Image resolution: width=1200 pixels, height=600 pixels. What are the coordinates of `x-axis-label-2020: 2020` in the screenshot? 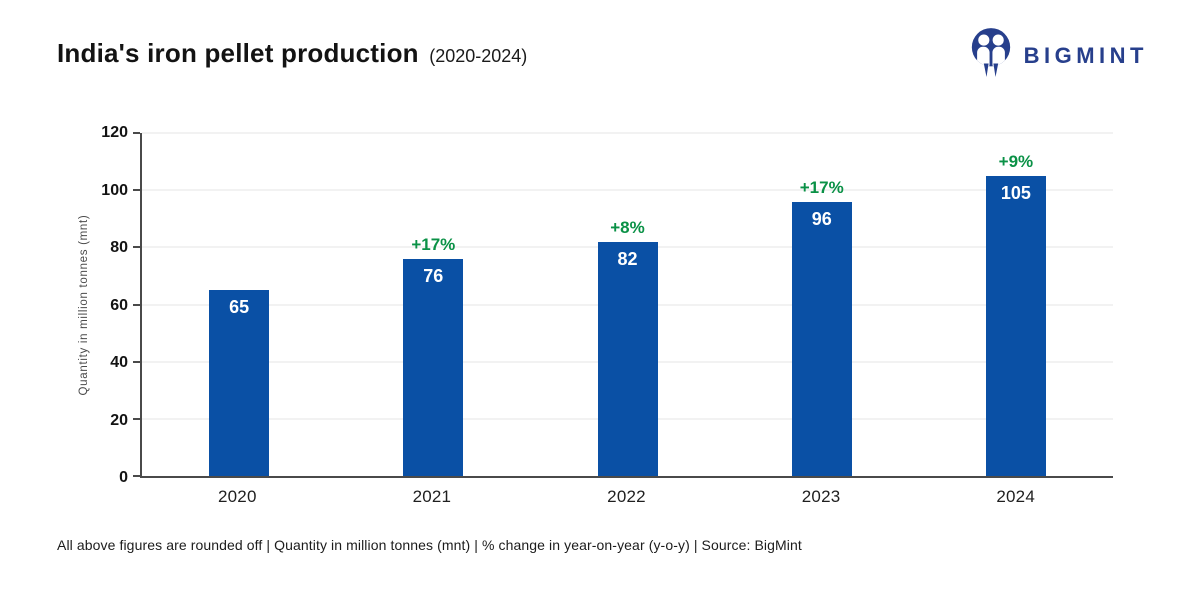 It's located at (237, 496).